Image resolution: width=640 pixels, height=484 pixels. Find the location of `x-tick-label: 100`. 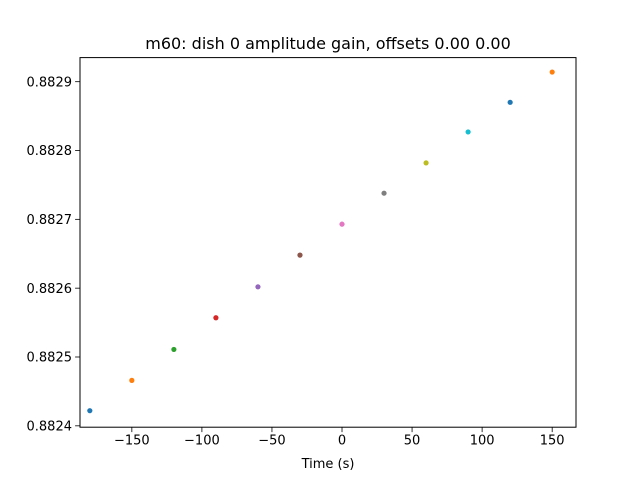

x-tick-label: 100 is located at coordinates (482, 441).